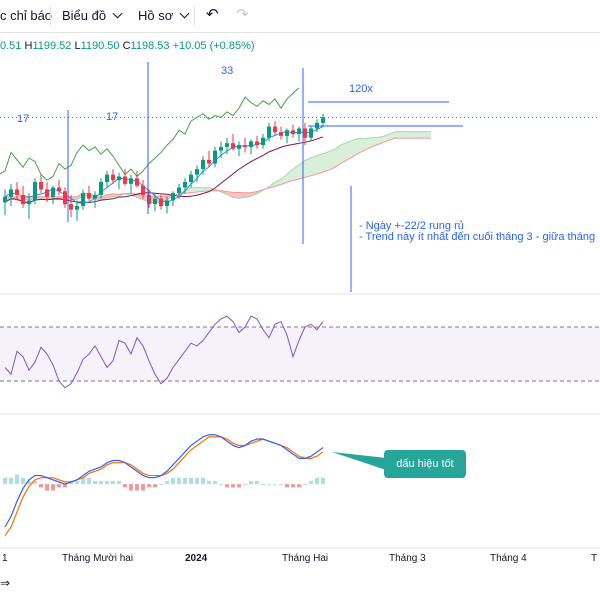  What do you see at coordinates (112, 117) in the screenshot?
I see `bar-count-label-b: 17` at bounding box center [112, 117].